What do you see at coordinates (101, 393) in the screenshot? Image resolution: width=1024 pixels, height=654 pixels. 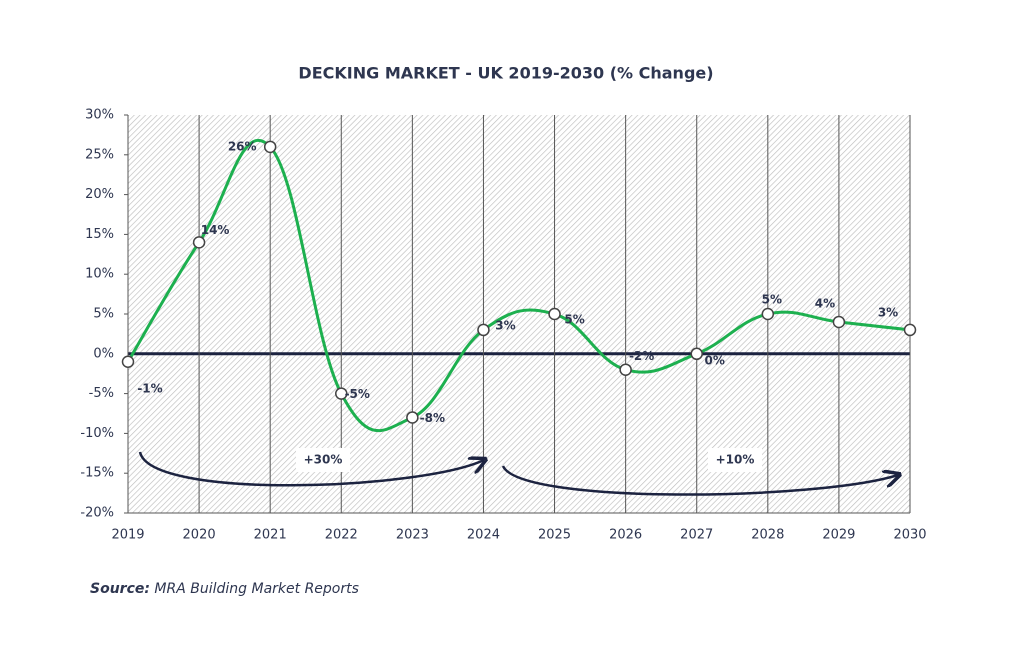 I see `y-tick-label: -5%` at bounding box center [101, 393].